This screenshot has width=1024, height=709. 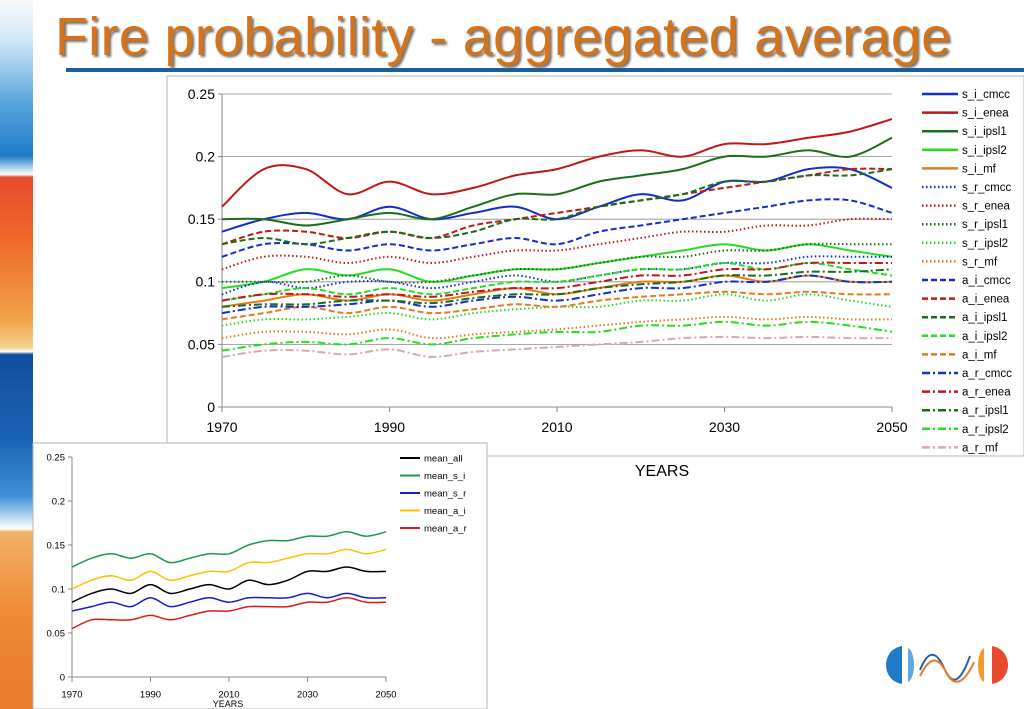 I want to click on series-line-a_r_ipsl1, so click(x=557, y=288).